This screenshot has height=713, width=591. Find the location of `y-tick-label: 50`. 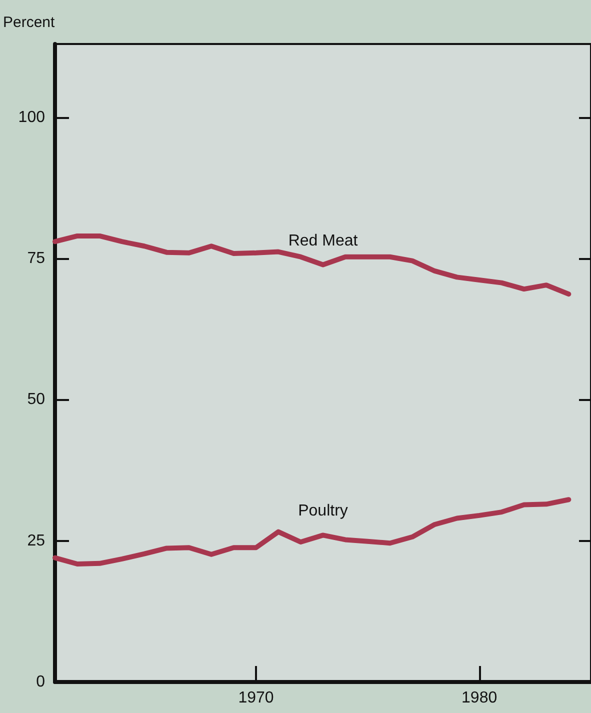

y-tick-label: 50 is located at coordinates (36, 399).